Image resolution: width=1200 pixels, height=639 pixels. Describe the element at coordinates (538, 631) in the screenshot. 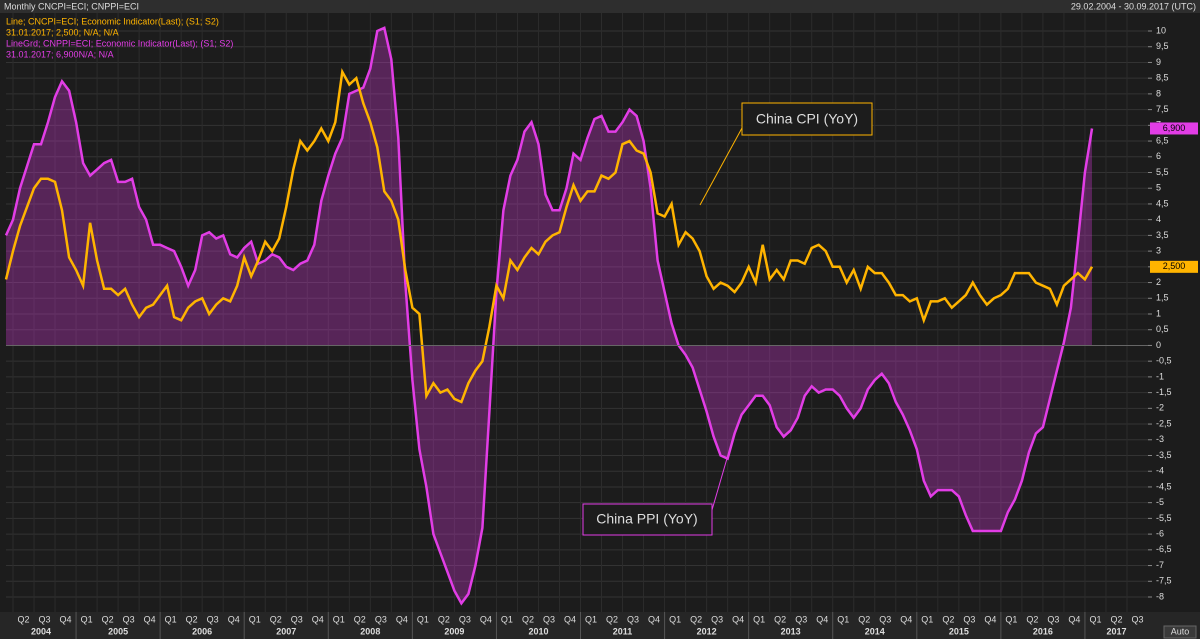

I see `x-year-label: 2010` at that location.